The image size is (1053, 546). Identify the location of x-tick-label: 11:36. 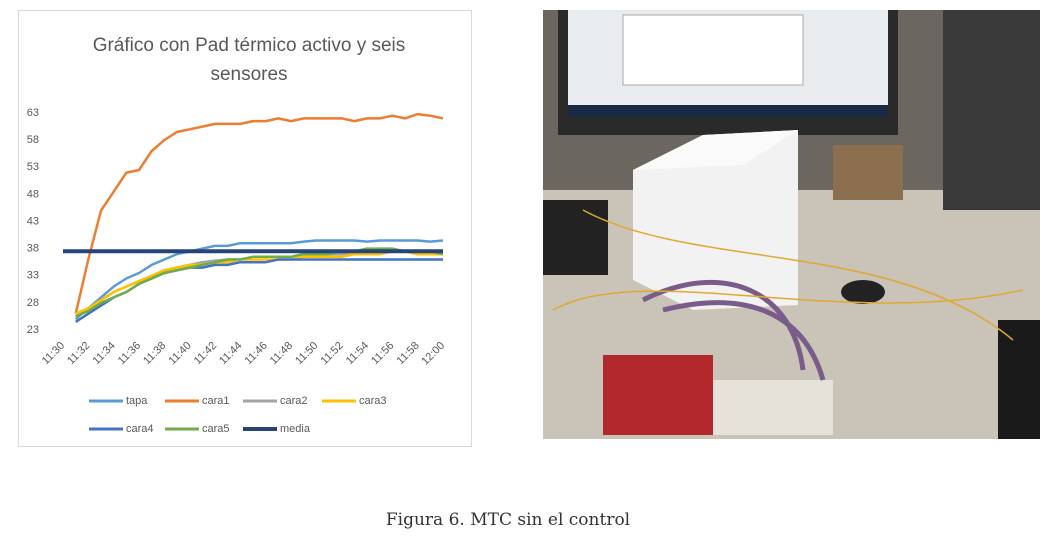
(129, 353).